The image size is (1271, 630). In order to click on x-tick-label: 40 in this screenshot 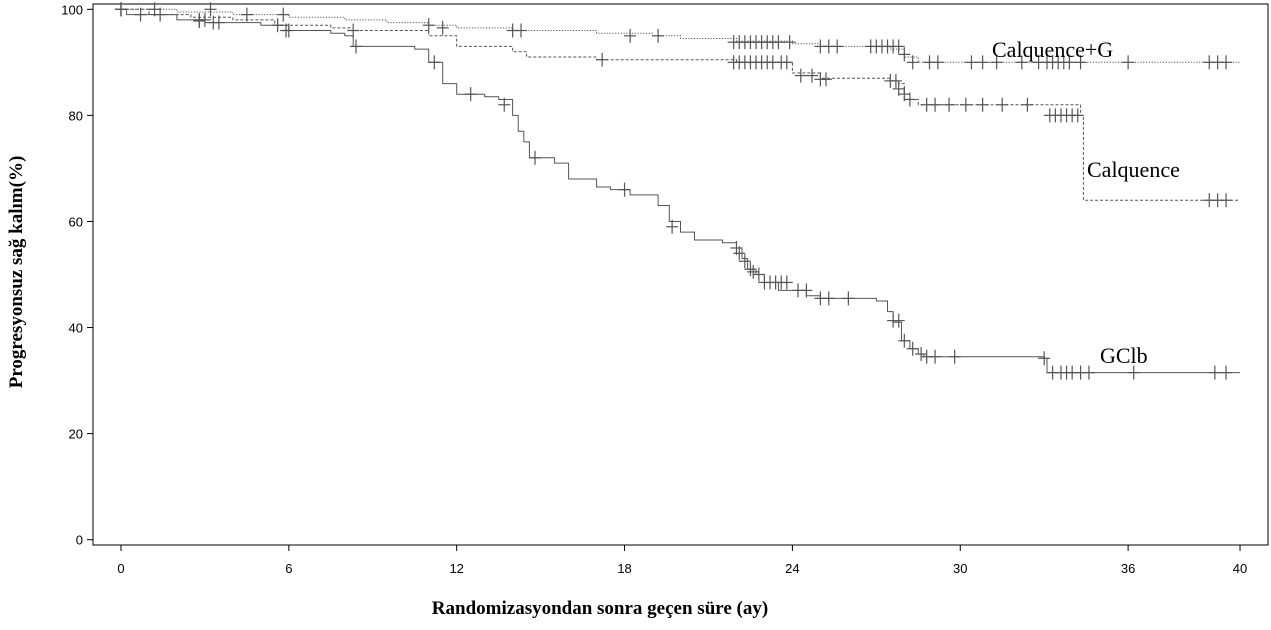, I will do `click(1240, 568)`.